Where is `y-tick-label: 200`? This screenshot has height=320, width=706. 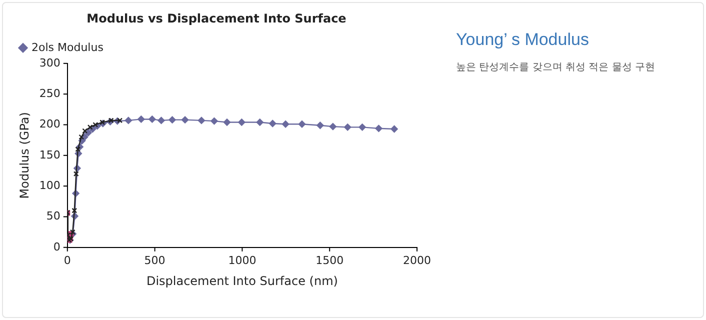 y-tick-label: 200 is located at coordinates (49, 124).